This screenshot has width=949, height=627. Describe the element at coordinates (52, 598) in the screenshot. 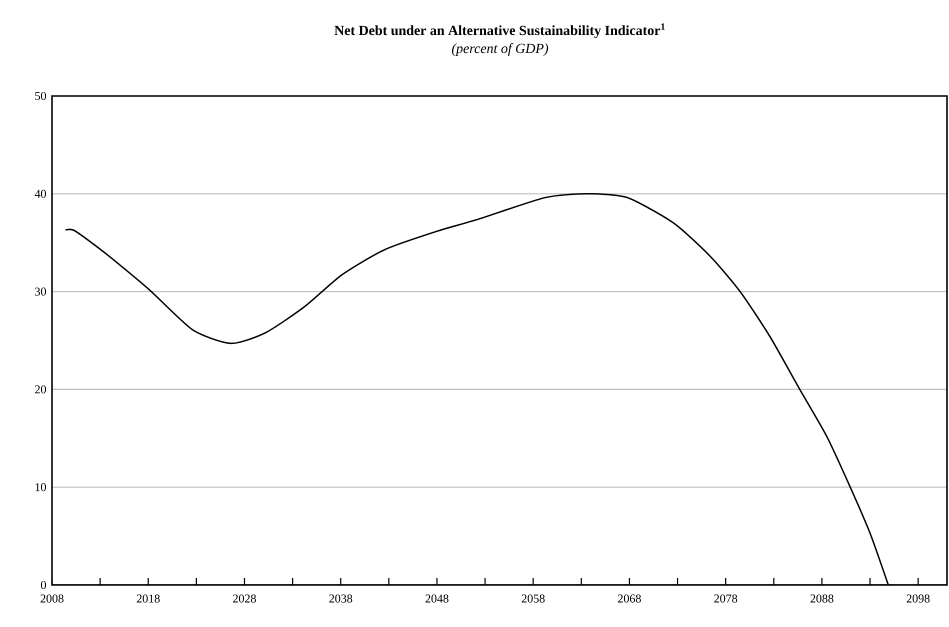

I see `x-tick-label: 2008` at that location.